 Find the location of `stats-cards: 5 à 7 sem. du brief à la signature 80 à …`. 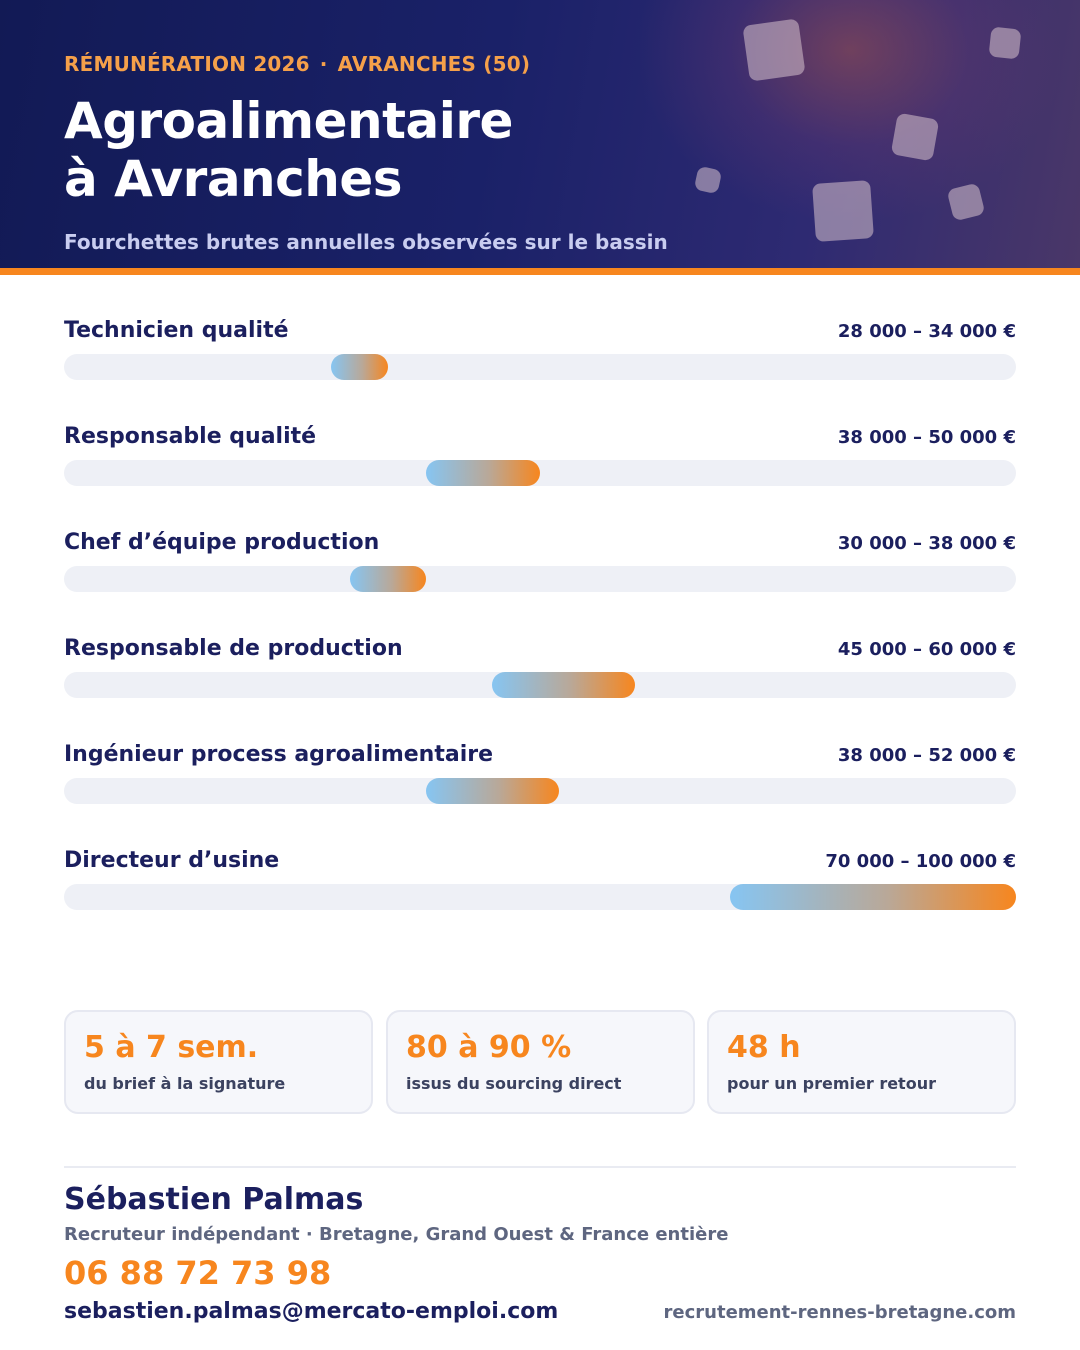

stats-cards: 5 à 7 sem. du brief à la signature 80 à … is located at coordinates (540, 1062).